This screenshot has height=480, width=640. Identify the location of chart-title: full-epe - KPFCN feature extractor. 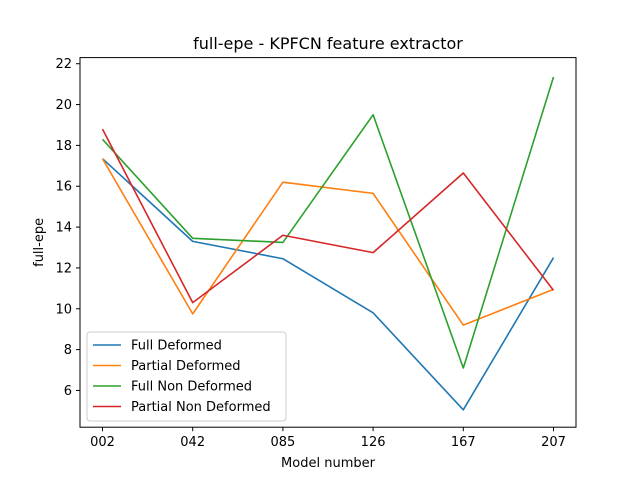
(328, 43).